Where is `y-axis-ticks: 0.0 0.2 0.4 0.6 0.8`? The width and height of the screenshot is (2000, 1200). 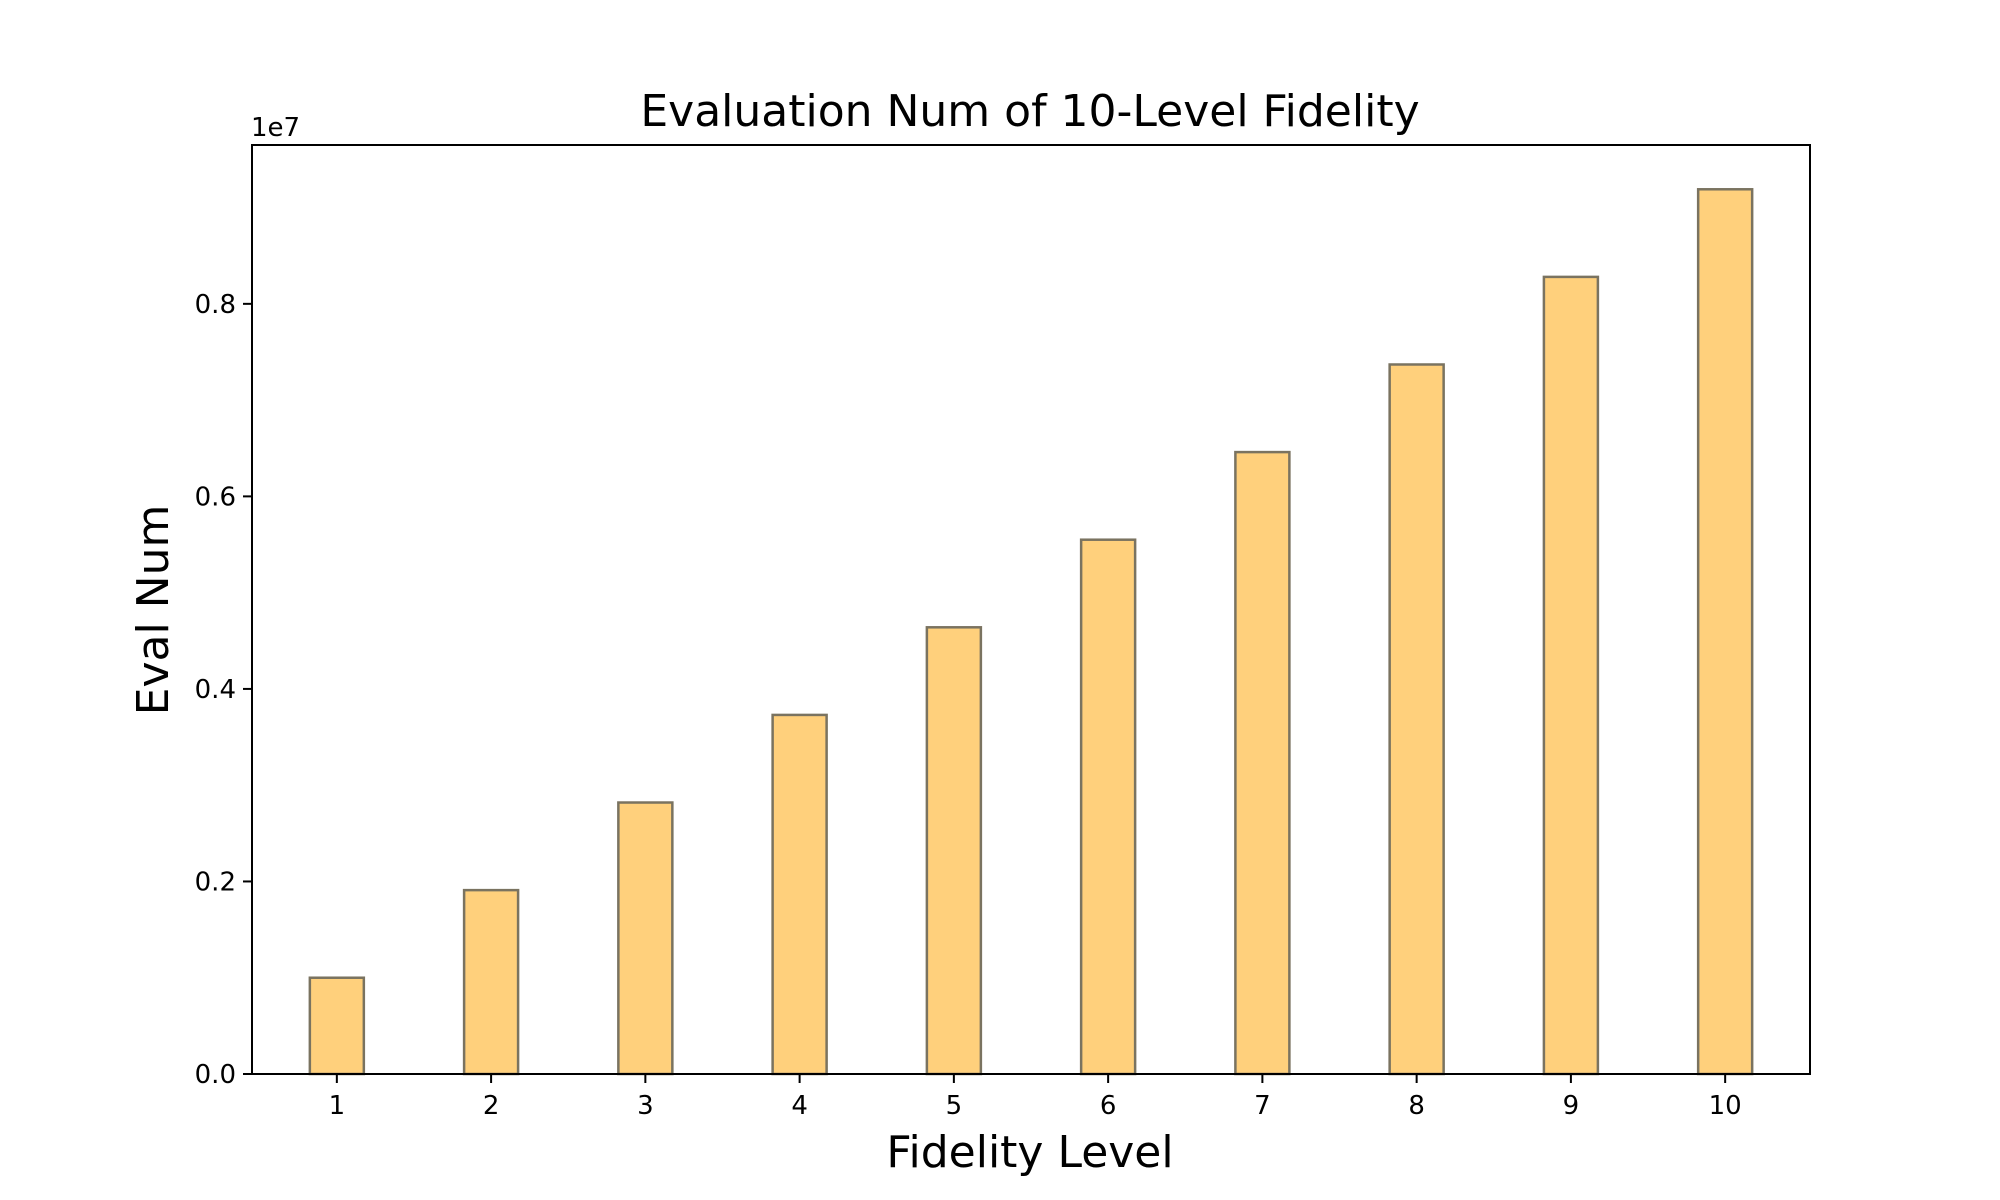
y-axis-ticks: 0.0 0.2 0.4 0.6 0.8 is located at coordinates (223, 690).